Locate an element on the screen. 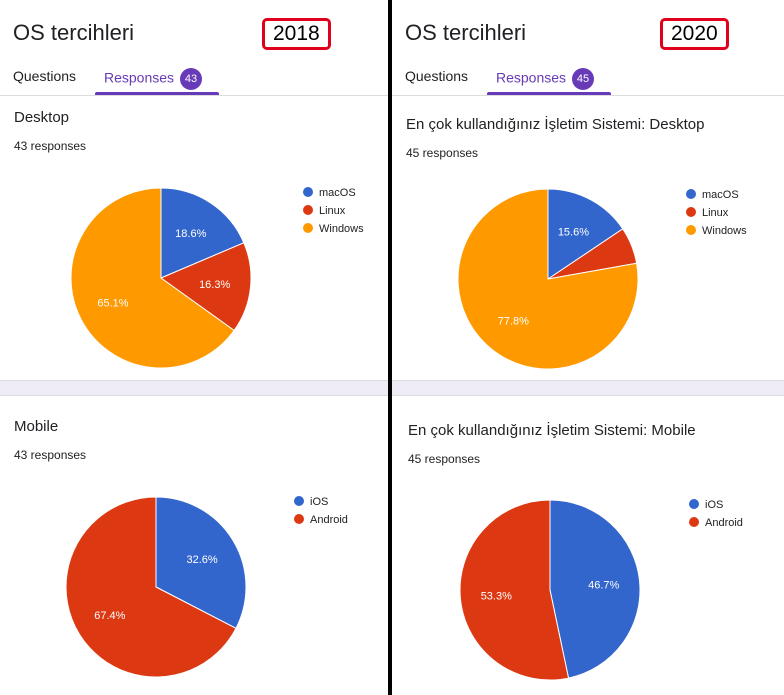 The height and width of the screenshot is (695, 784). question-title: Desktop is located at coordinates (42, 117).